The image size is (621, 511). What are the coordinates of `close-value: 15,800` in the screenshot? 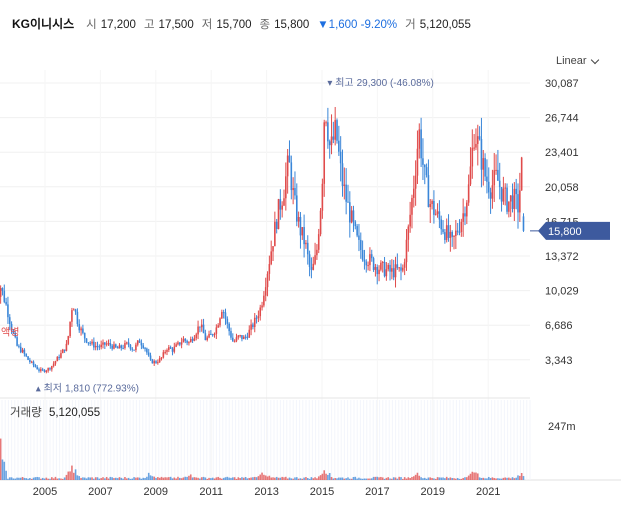 It's located at (292, 25).